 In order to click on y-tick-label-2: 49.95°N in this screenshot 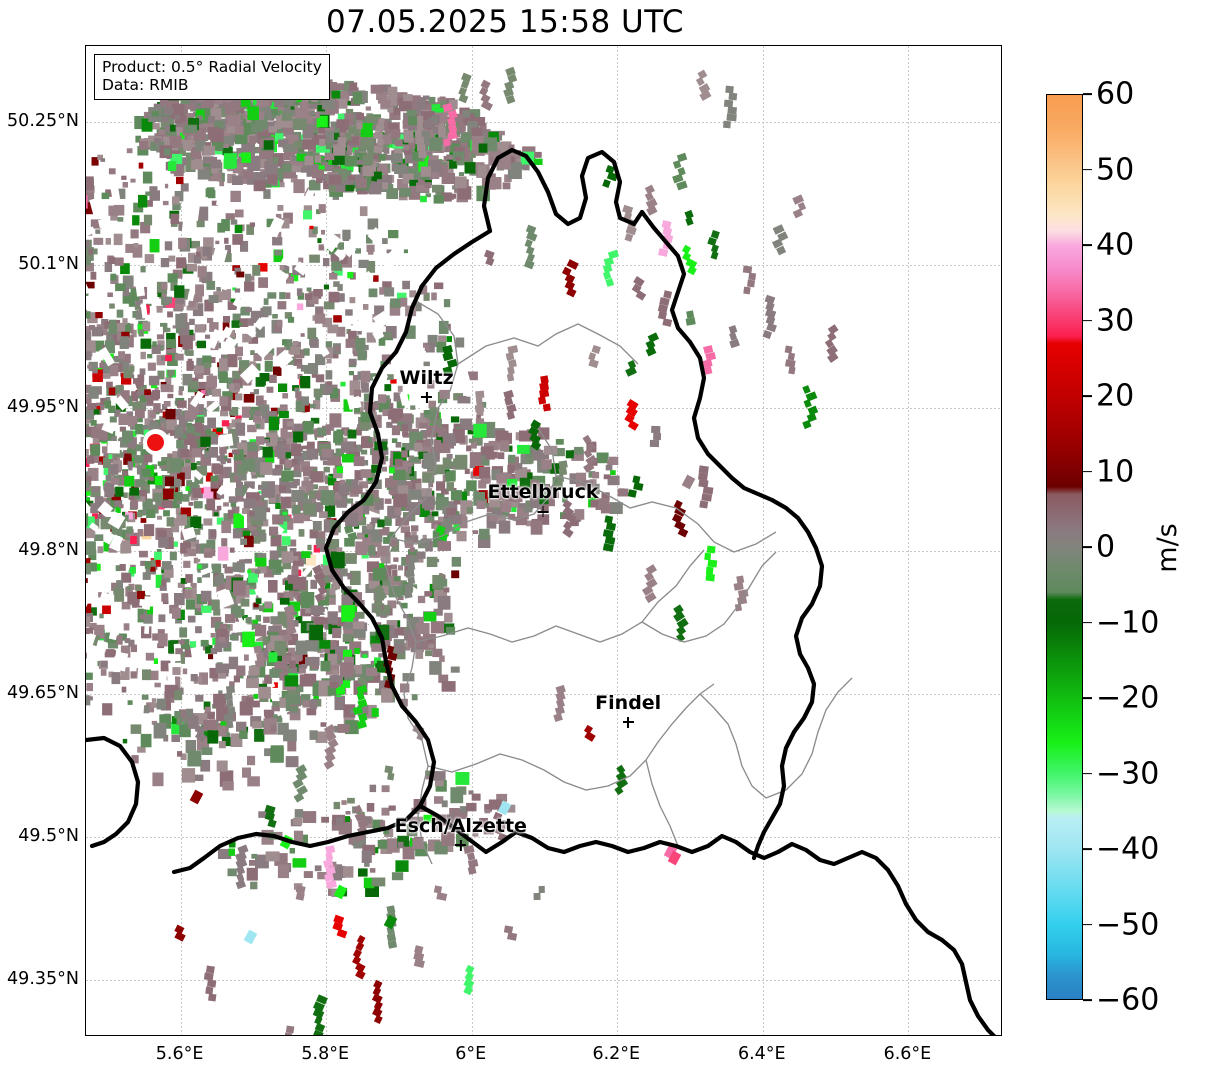, I will do `click(43, 407)`.